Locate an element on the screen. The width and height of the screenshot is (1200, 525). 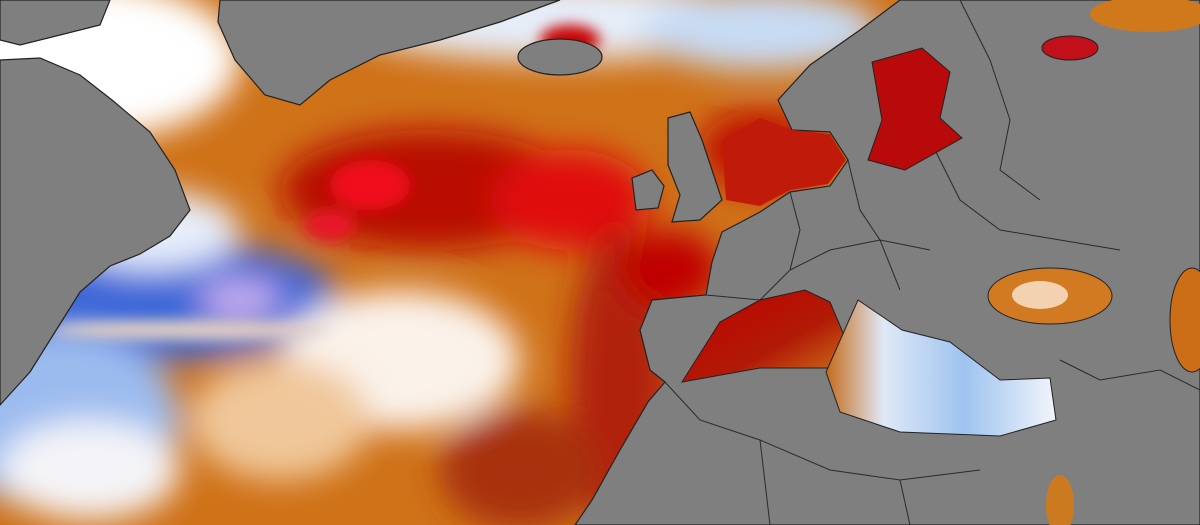
neutral-area is located at coordinates (90, 470).